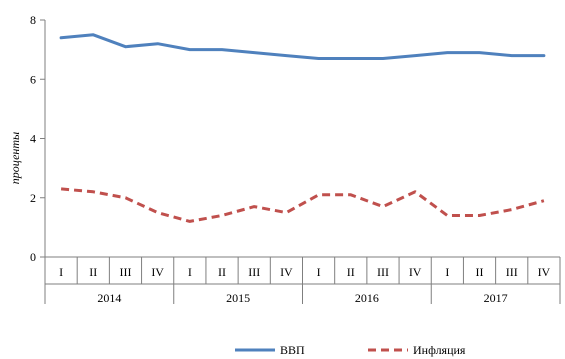 The image size is (565, 359). I want to click on year-label: 2017, so click(496, 298).